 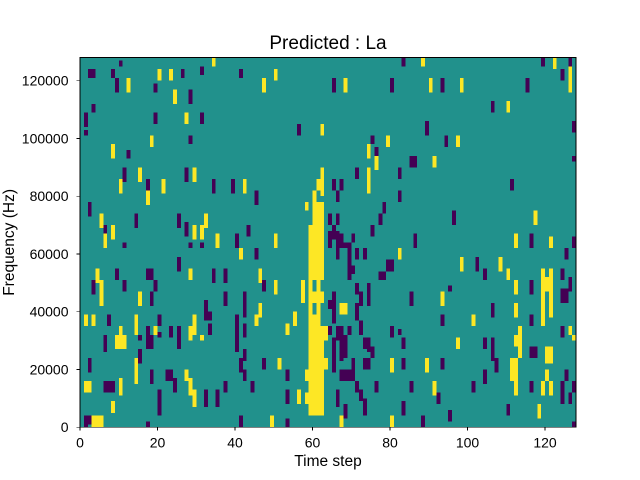 What do you see at coordinates (45, 138) in the screenshot?
I see `svg-text: 100000` at bounding box center [45, 138].